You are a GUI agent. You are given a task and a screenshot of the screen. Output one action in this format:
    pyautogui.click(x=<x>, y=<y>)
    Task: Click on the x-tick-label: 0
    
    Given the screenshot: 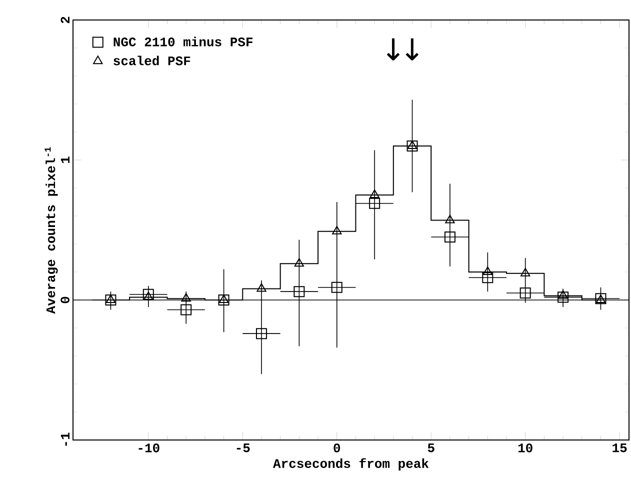 What is the action you would take?
    pyautogui.click(x=337, y=448)
    